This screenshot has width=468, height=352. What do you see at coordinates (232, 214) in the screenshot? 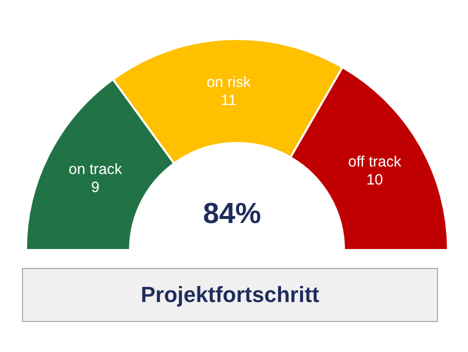
I see `text: 84%` at bounding box center [232, 214].